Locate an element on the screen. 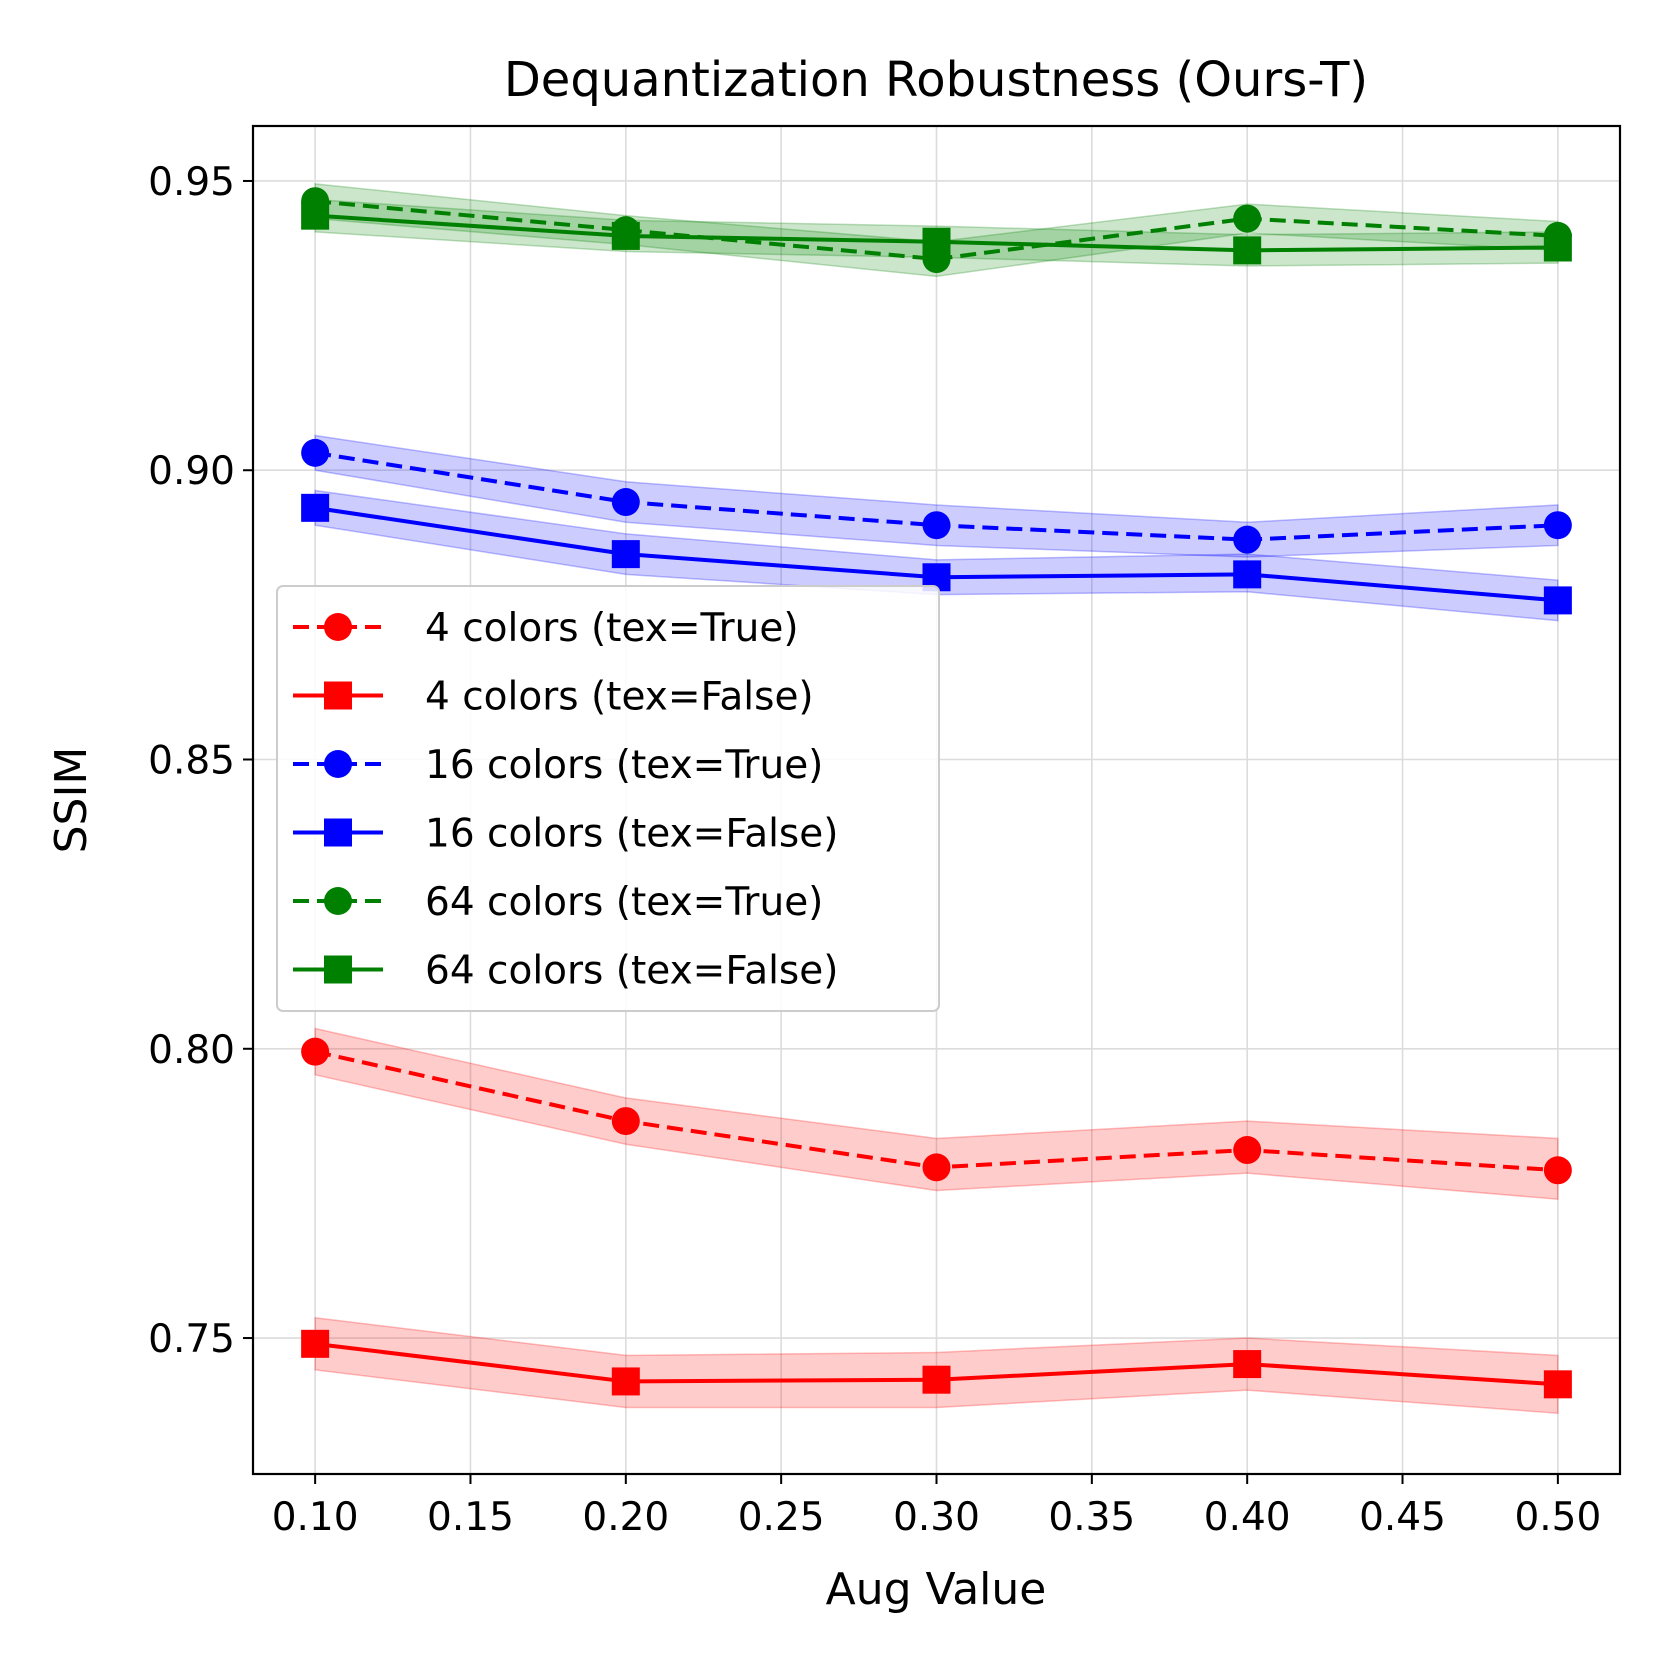 The width and height of the screenshot is (1661, 1661). legend-label: 16 colors (tex=False) is located at coordinates (631, 834).